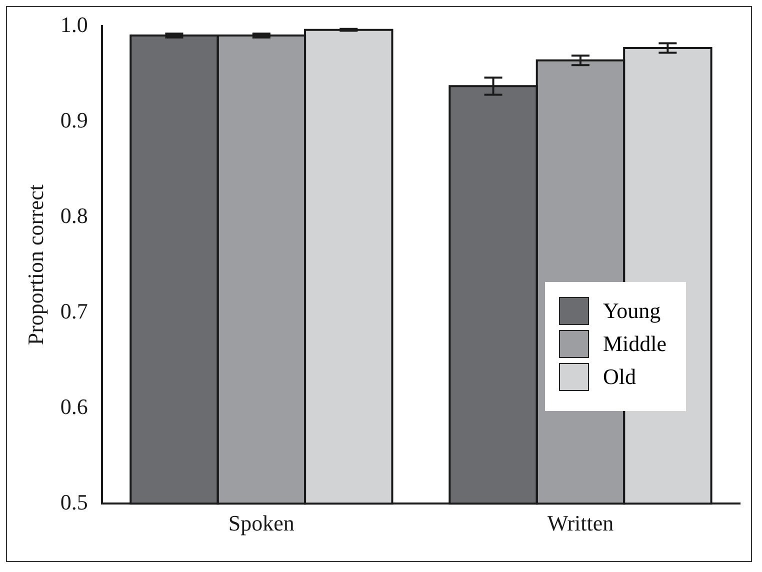  What do you see at coordinates (74, 24) in the screenshot?
I see `y-tick-label: 1.0` at bounding box center [74, 24].